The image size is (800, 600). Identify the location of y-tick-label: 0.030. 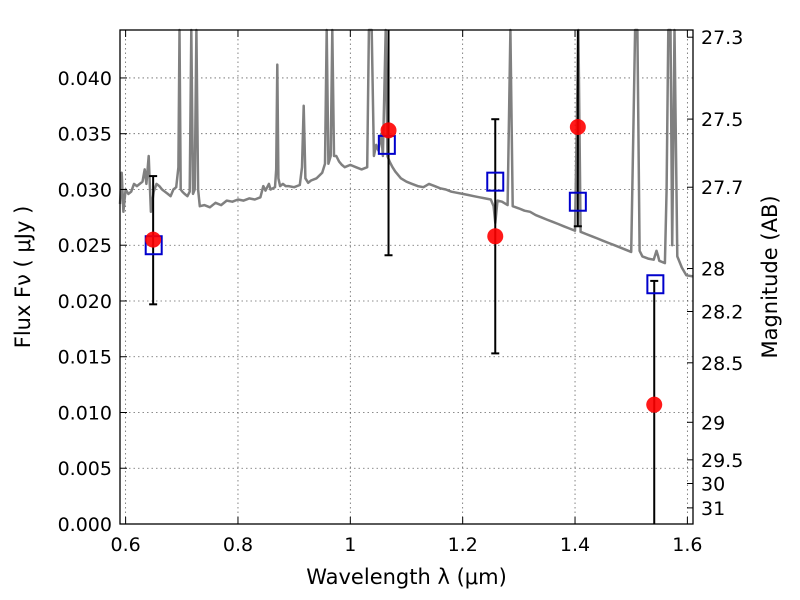
(85, 190).